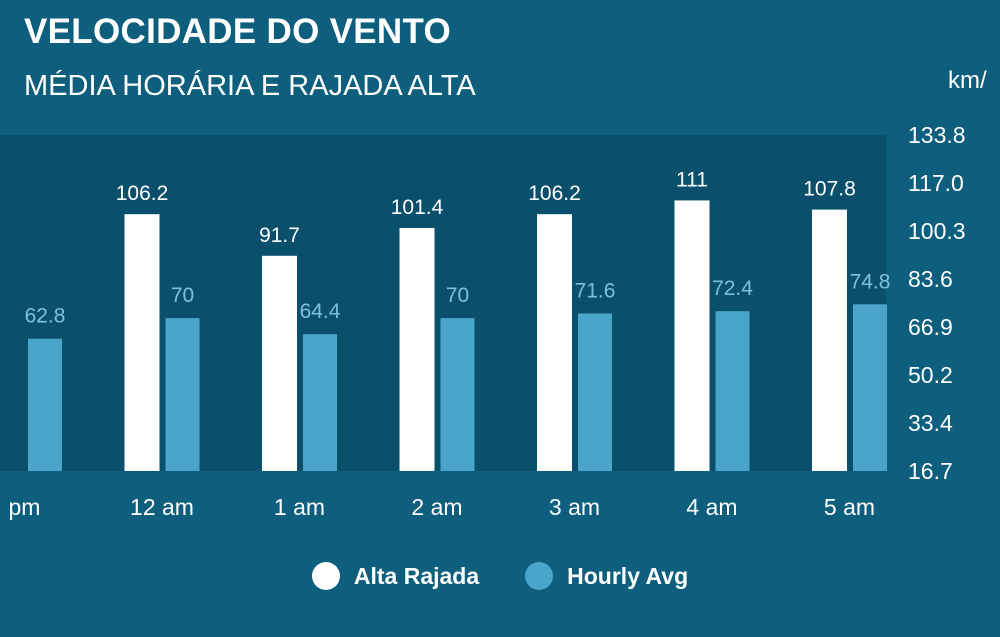 This screenshot has width=1000, height=637. Describe the element at coordinates (162, 507) in the screenshot. I see `x-tick-label: 12 am` at that location.